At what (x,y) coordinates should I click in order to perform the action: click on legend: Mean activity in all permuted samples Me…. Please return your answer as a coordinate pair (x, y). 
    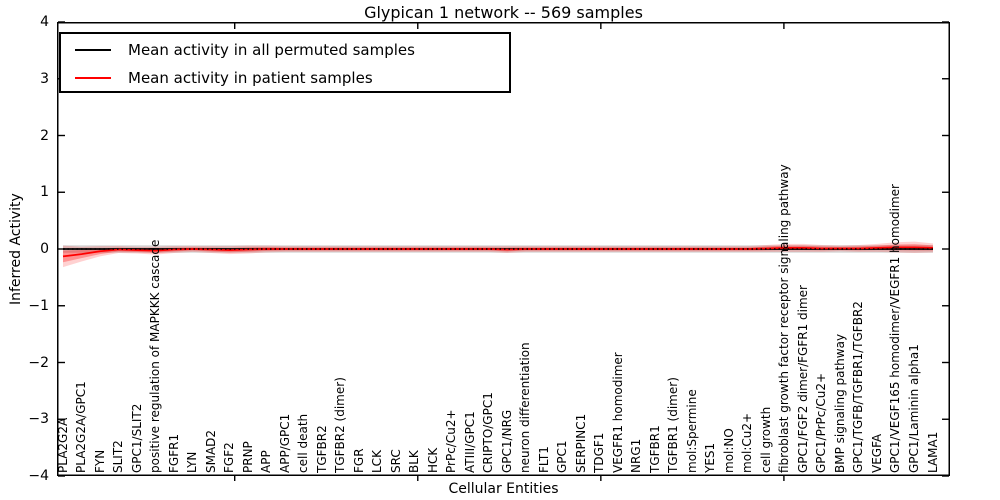
    Looking at the image, I should click on (285, 62).